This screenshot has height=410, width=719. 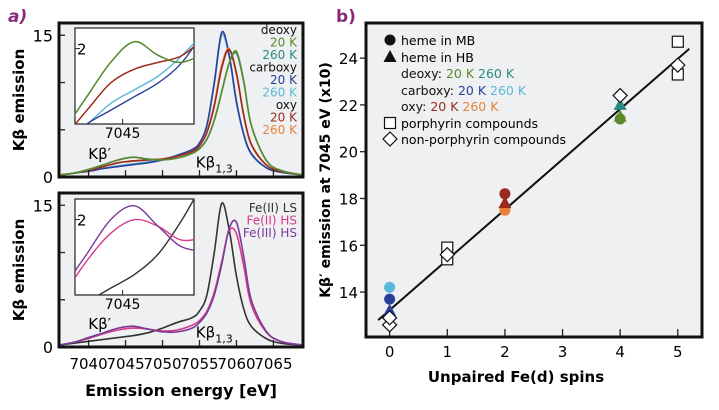 I want to click on inset-line-fe2ls, so click(x=145, y=247).